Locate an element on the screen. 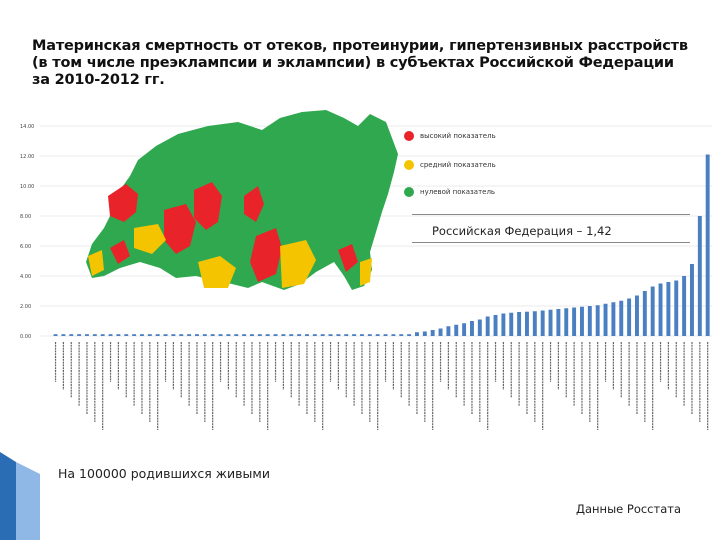 The height and width of the screenshot is (540, 720). russia-map-illustration is located at coordinates (242, 200).